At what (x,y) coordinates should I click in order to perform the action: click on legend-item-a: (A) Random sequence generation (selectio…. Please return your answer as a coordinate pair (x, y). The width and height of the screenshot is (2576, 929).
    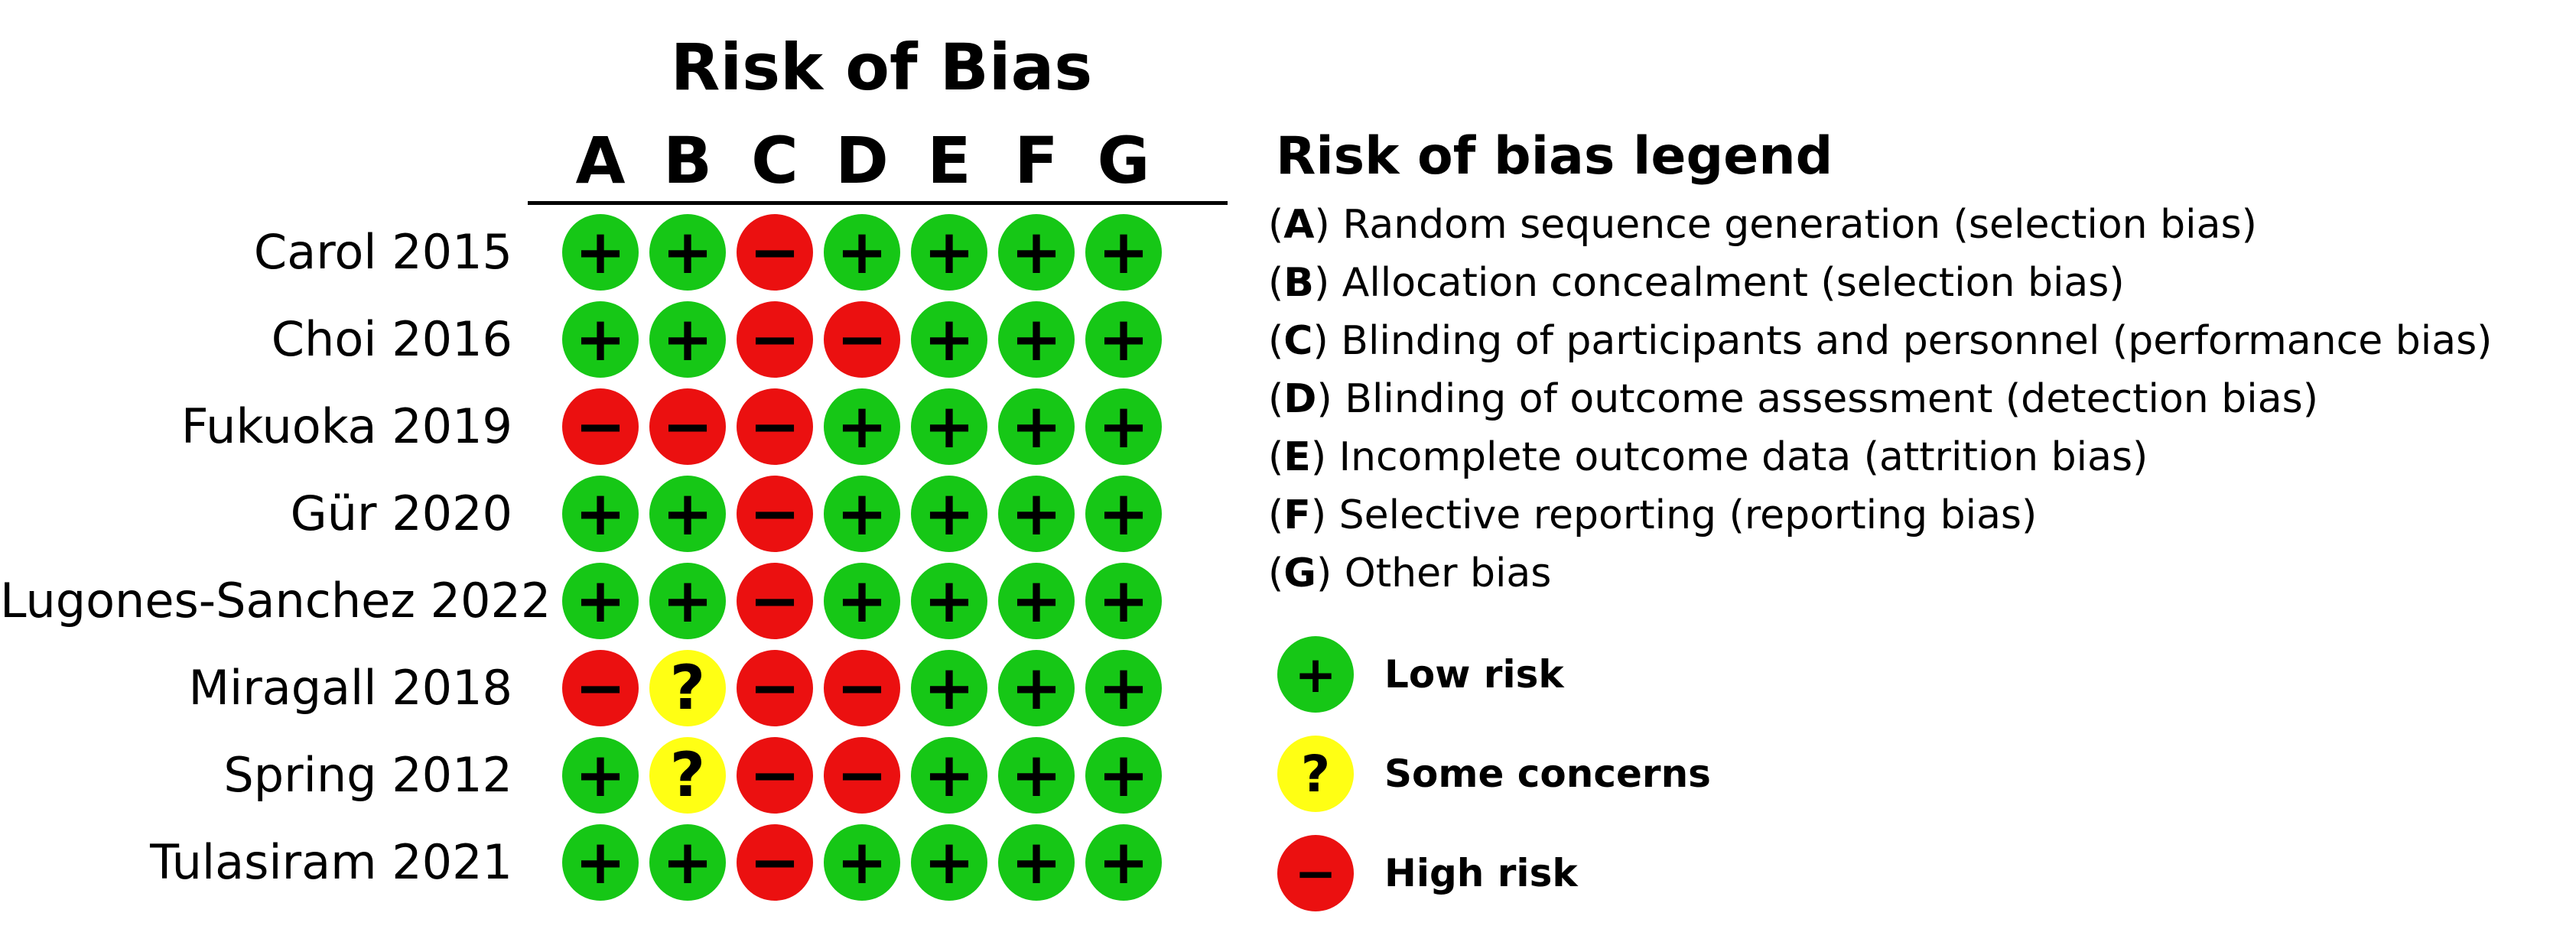
    Looking at the image, I should click on (1762, 225).